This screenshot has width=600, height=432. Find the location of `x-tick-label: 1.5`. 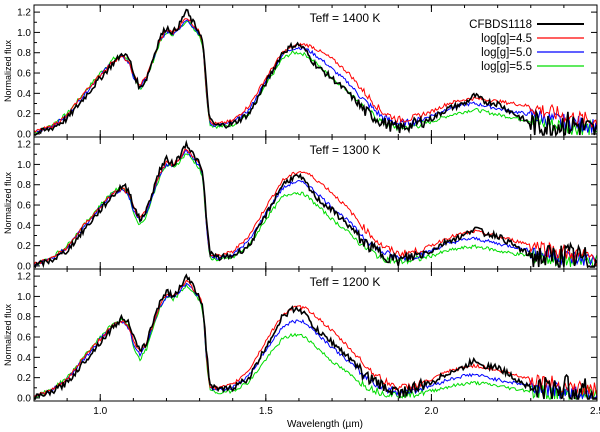

x-tick-label: 1.5 is located at coordinates (266, 411).